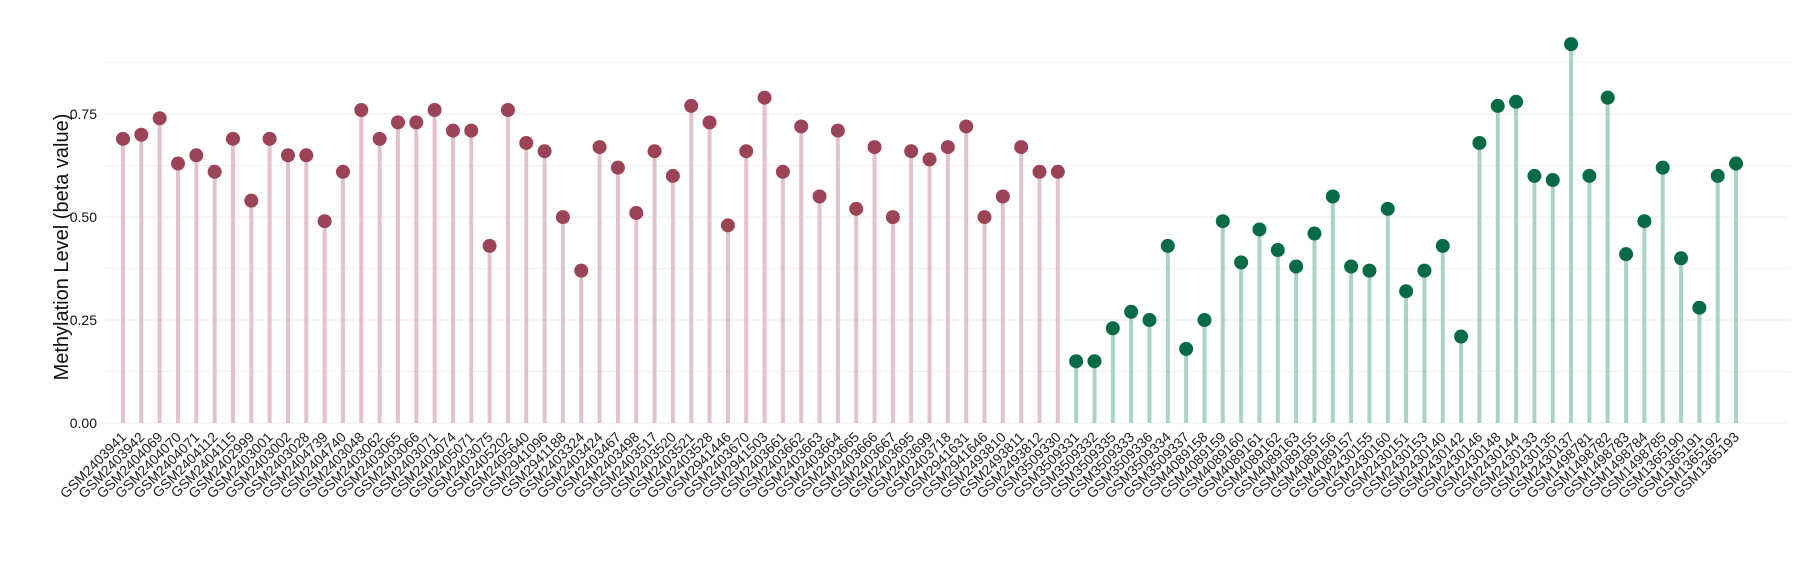 The width and height of the screenshot is (1820, 580). I want to click on y-tick-label: 0.50, so click(83, 217).